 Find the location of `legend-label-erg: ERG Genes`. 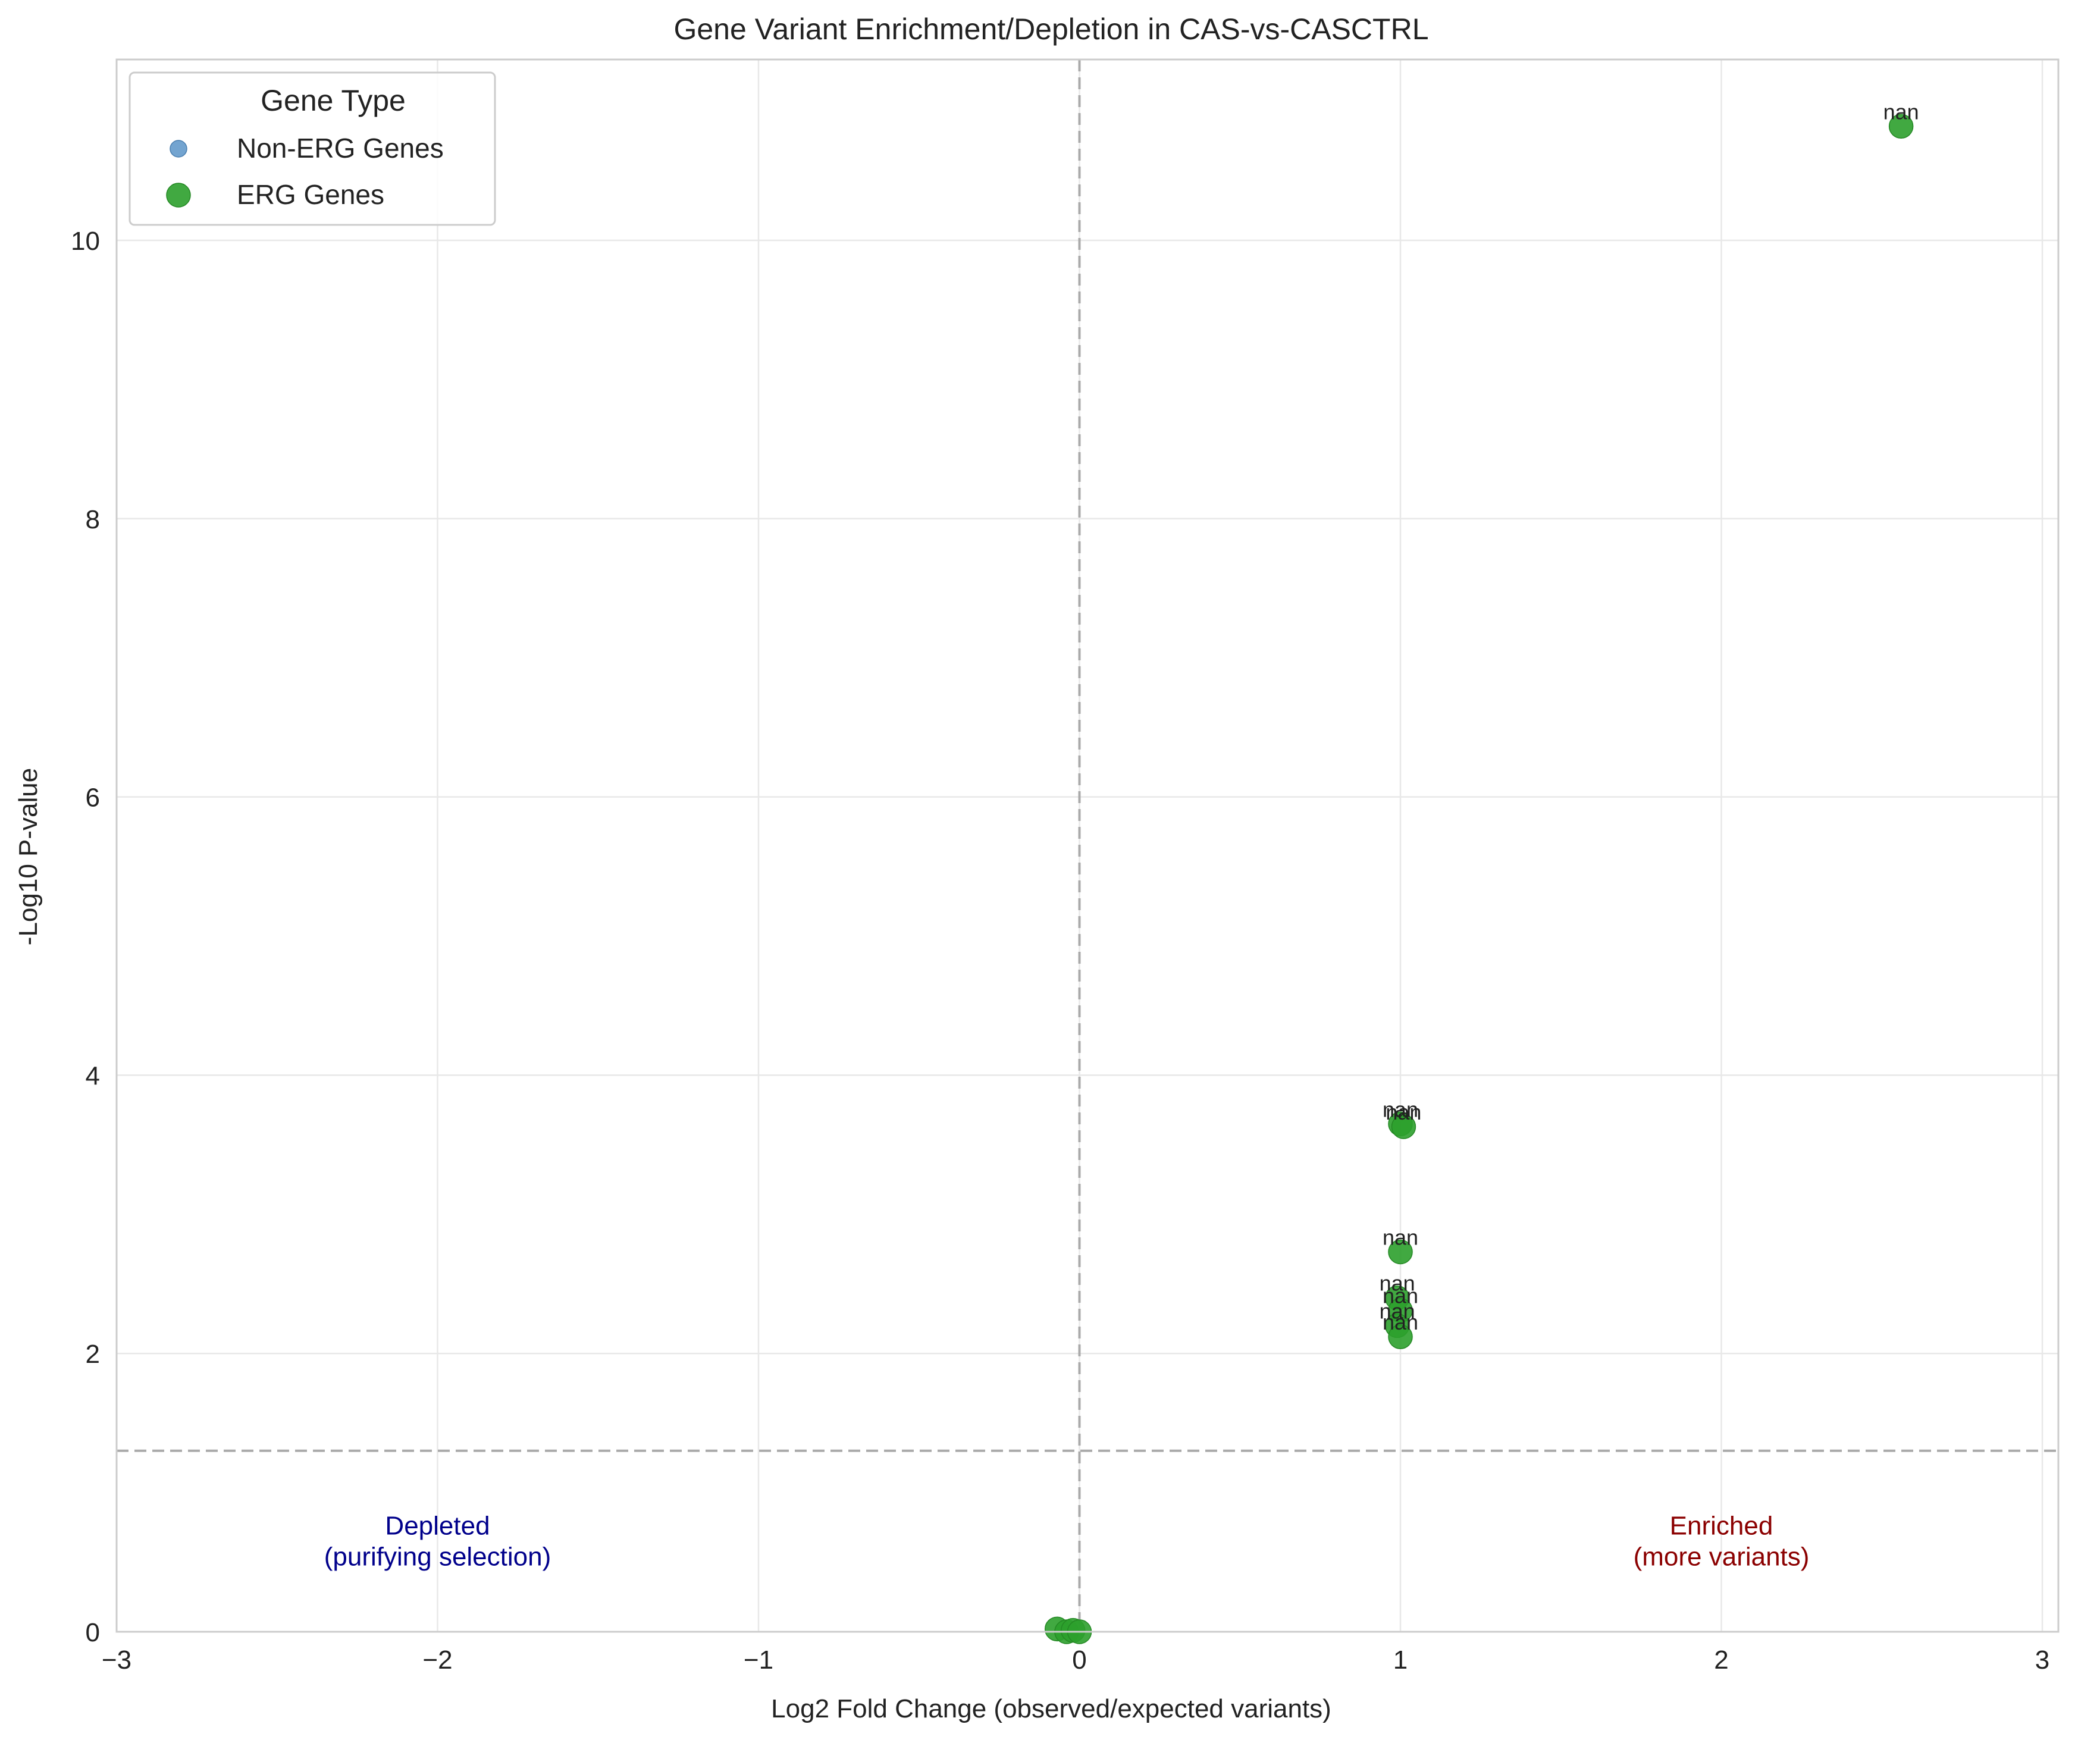

legend-label-erg: ERG Genes is located at coordinates (310, 194).